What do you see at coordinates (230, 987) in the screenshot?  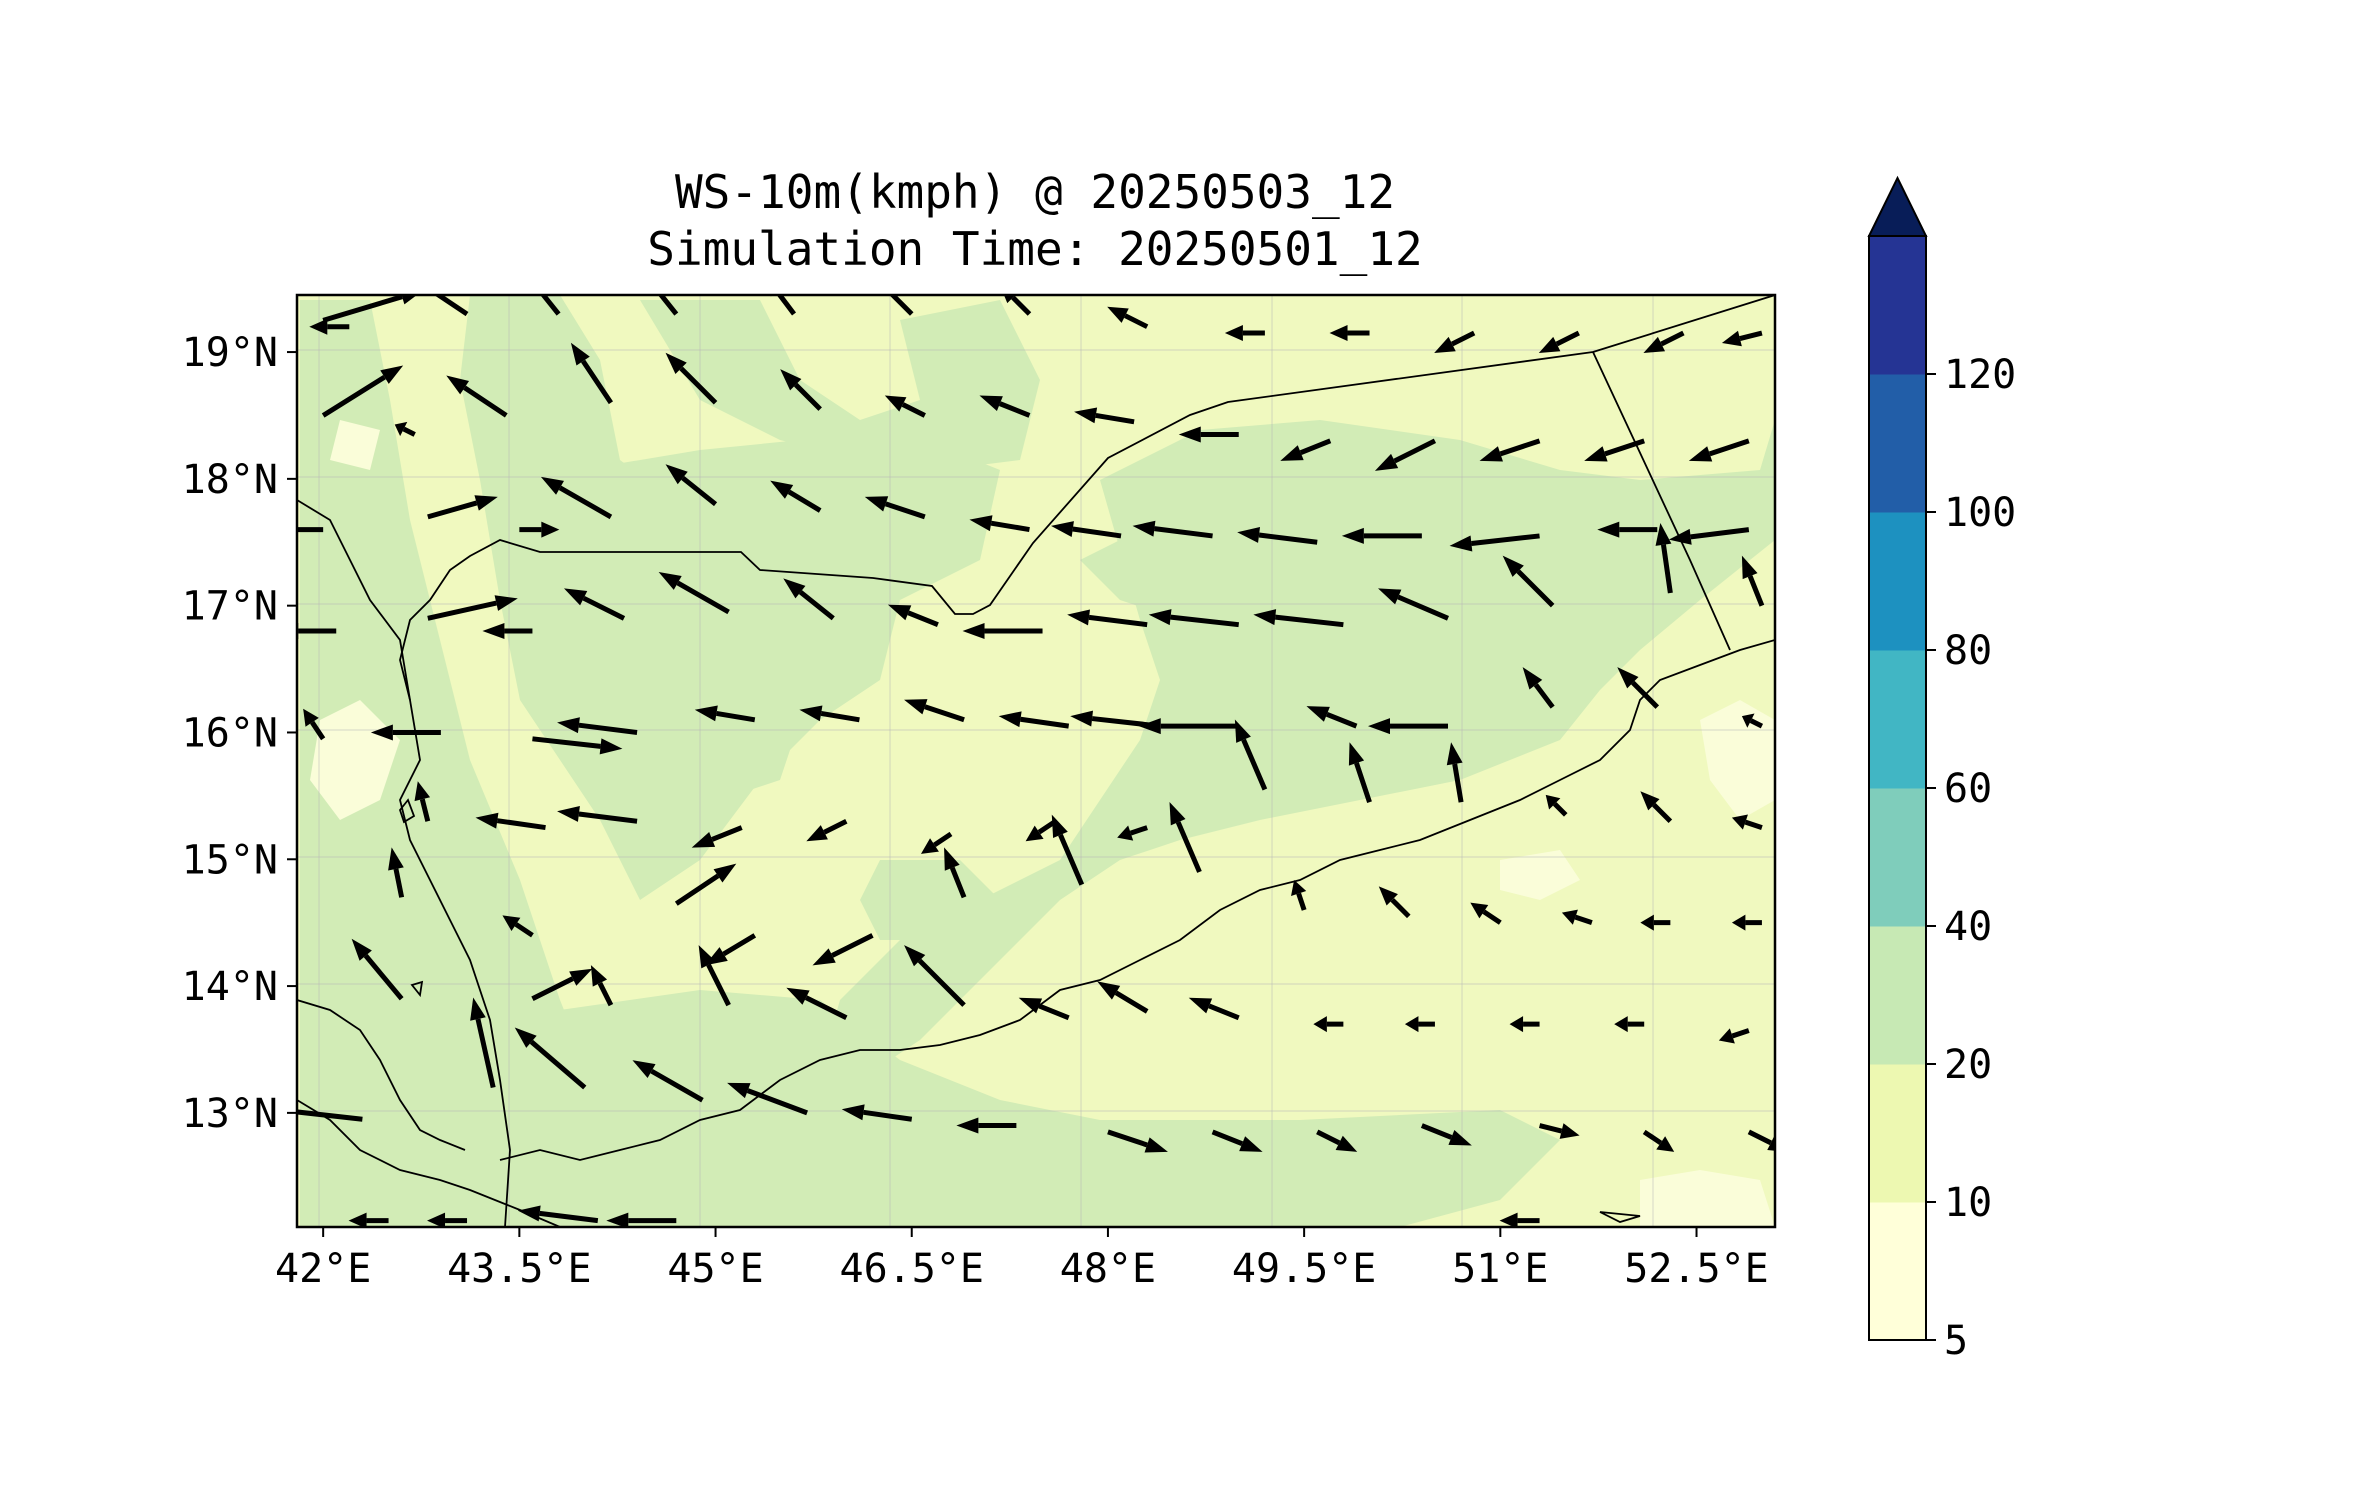 I see `y-tick-label: 14°N` at bounding box center [230, 987].